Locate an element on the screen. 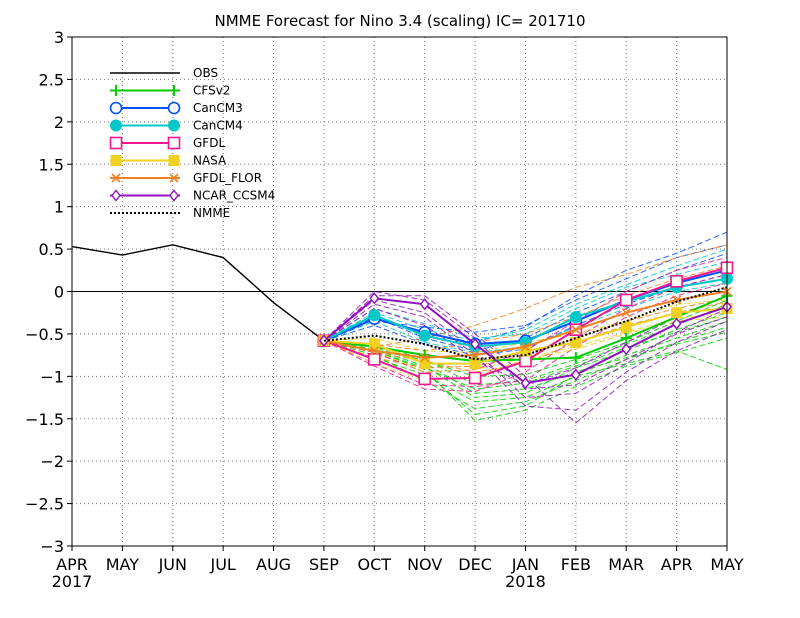  y-tick-label: 2.5 is located at coordinates (51, 79).